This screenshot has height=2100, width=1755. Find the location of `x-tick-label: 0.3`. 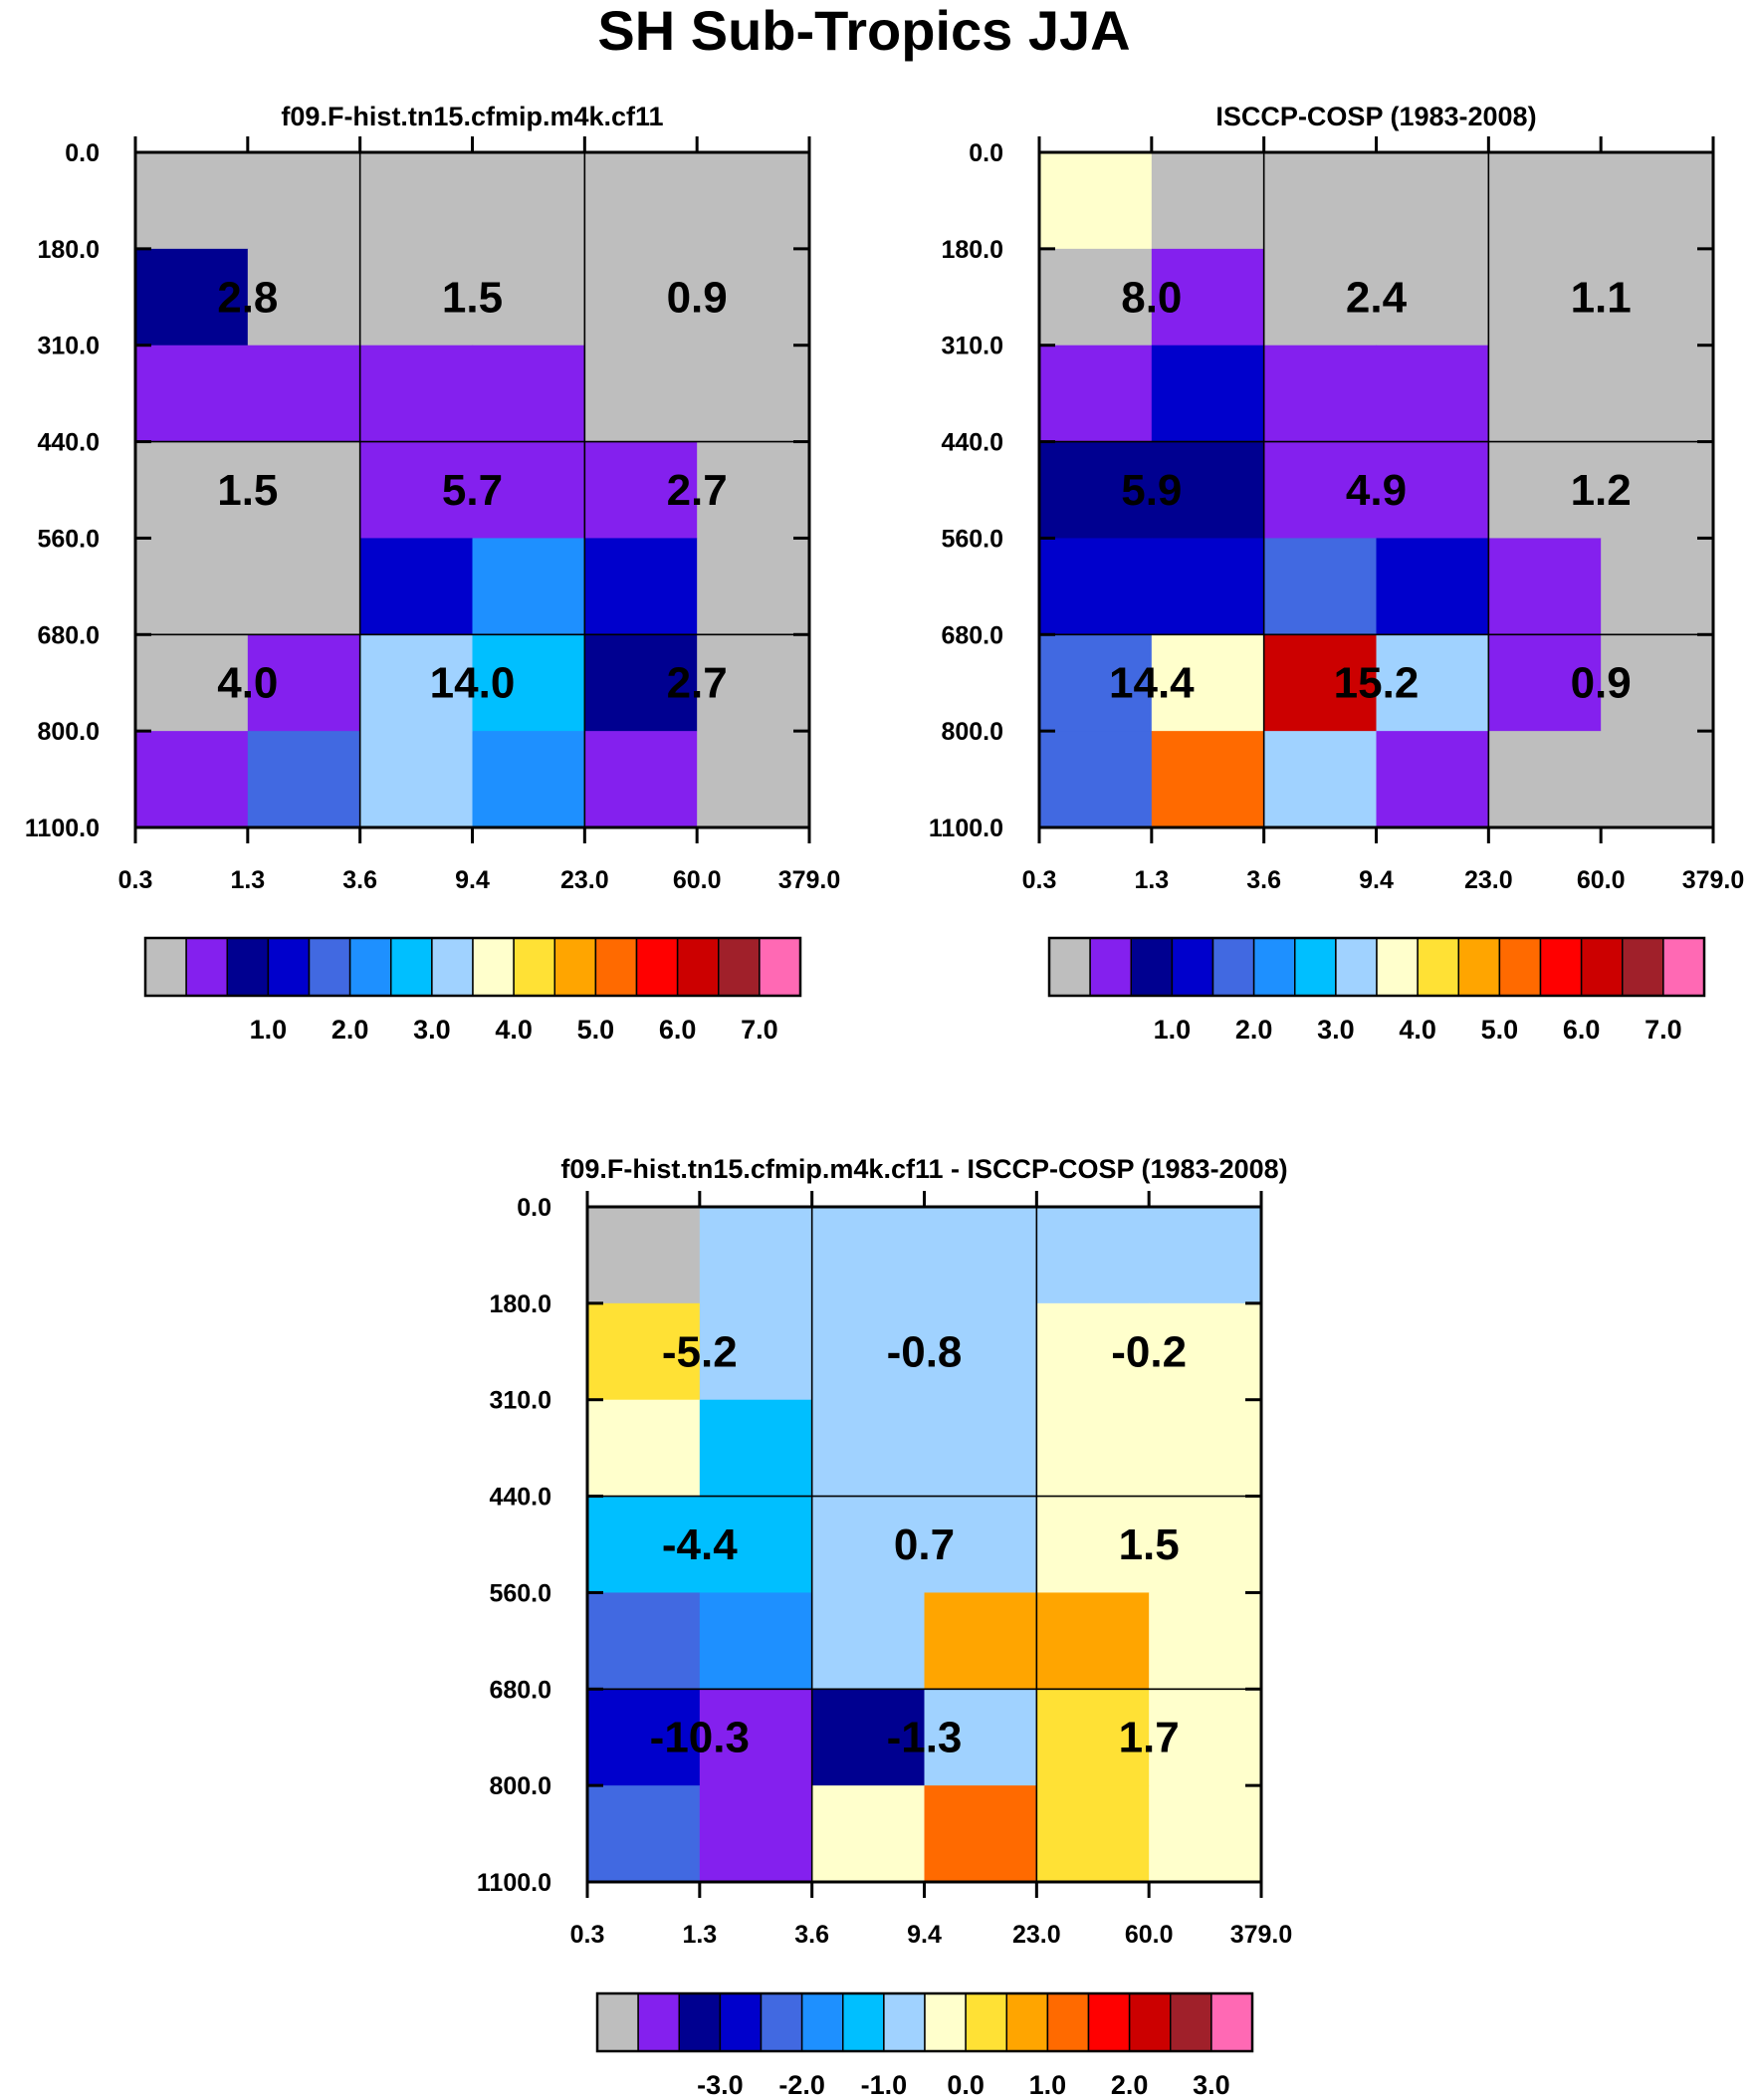

x-tick-label: 0.3 is located at coordinates (587, 1935).